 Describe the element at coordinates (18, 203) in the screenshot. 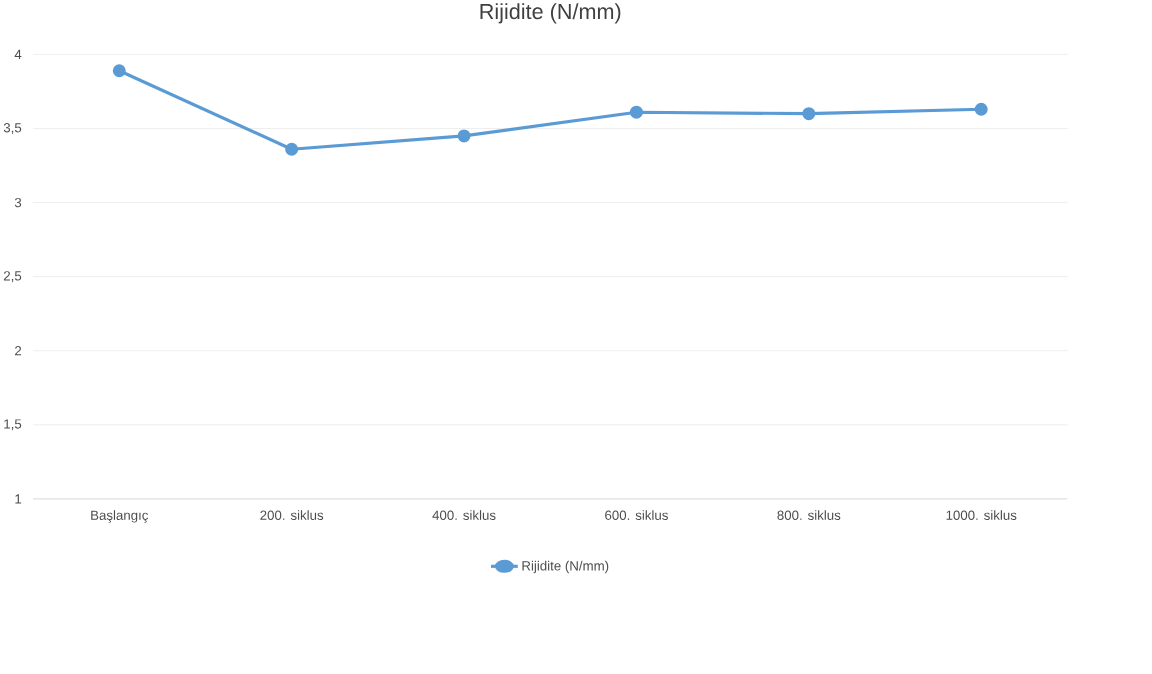

I see `y-tick-label: 3` at that location.